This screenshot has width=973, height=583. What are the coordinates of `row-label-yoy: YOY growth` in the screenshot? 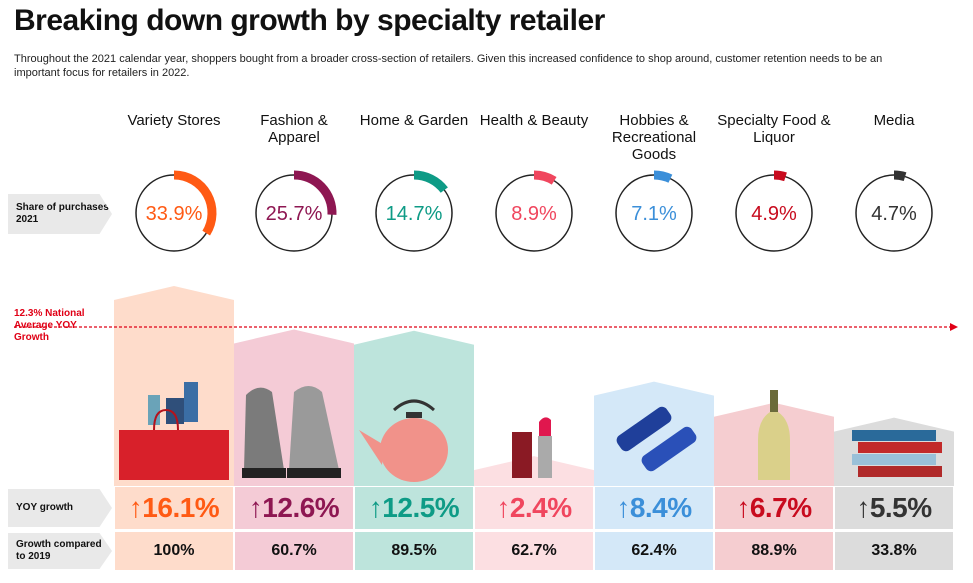 It's located at (60, 508).